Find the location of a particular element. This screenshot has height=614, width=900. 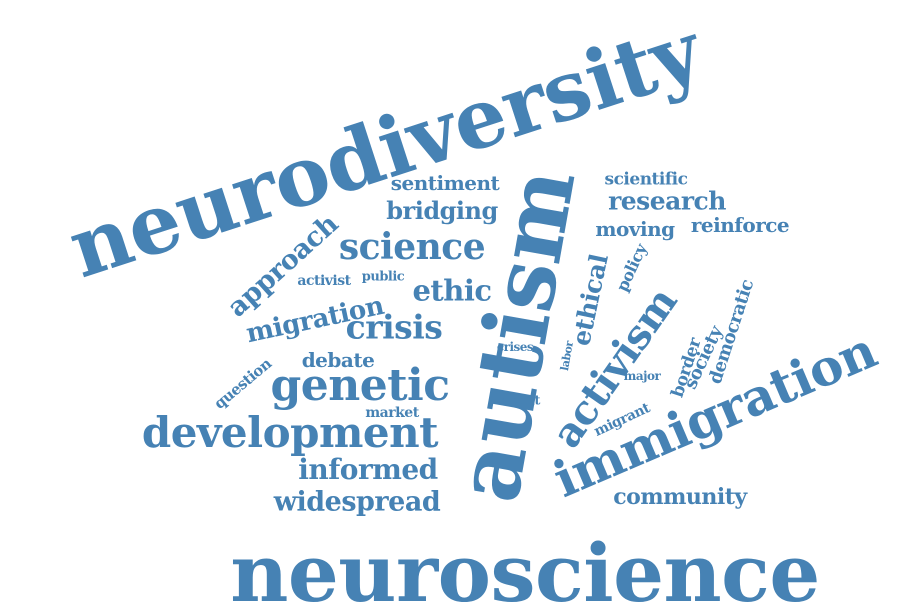

word-market: market is located at coordinates (392, 413).